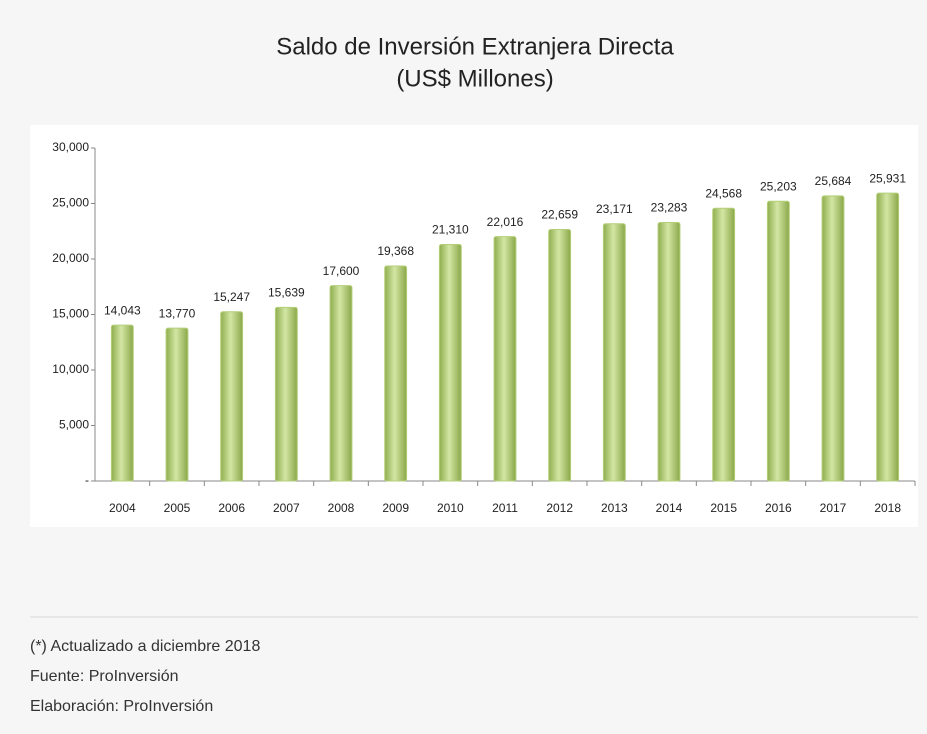 This screenshot has height=734, width=927. I want to click on y-tick-label: -, so click(87, 480).